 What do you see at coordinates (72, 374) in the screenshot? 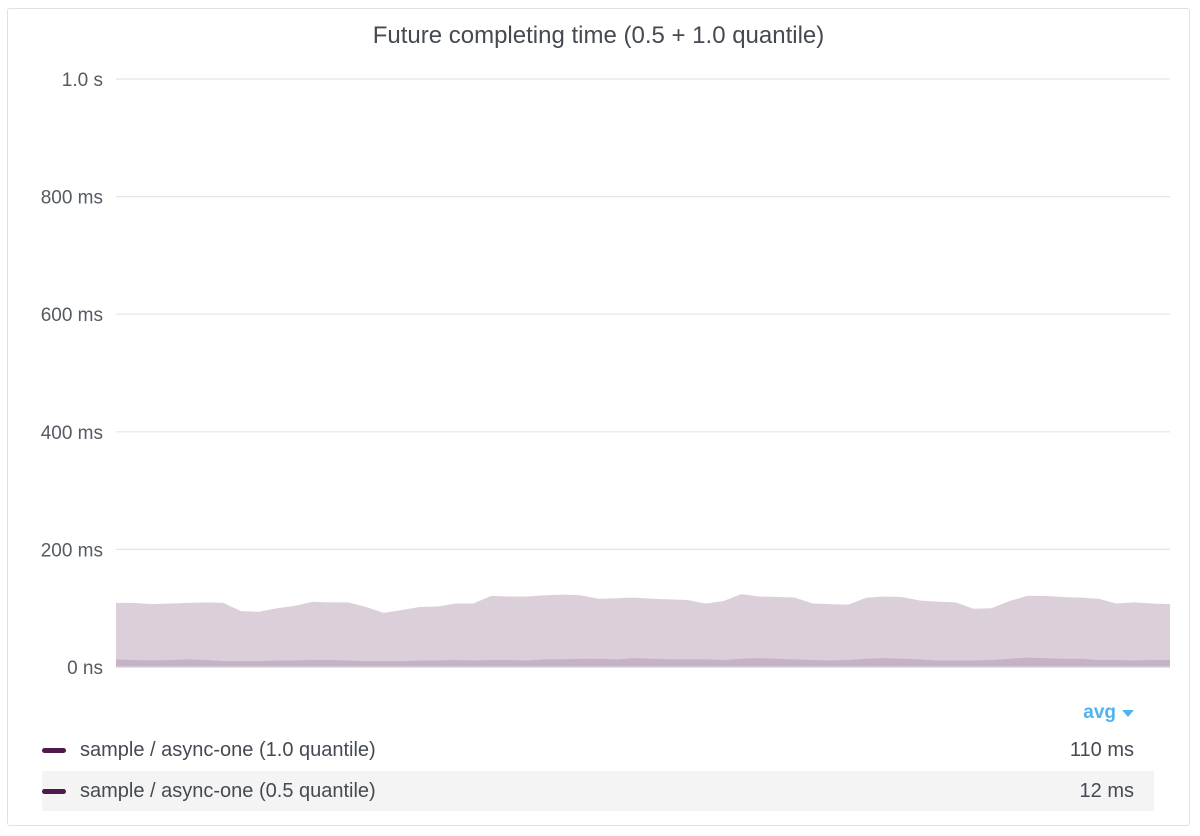
I see `y-axis-ticks: 0 ns 200 ms 400 ms 600 ms 800 ms 1.0 s` at bounding box center [72, 374].